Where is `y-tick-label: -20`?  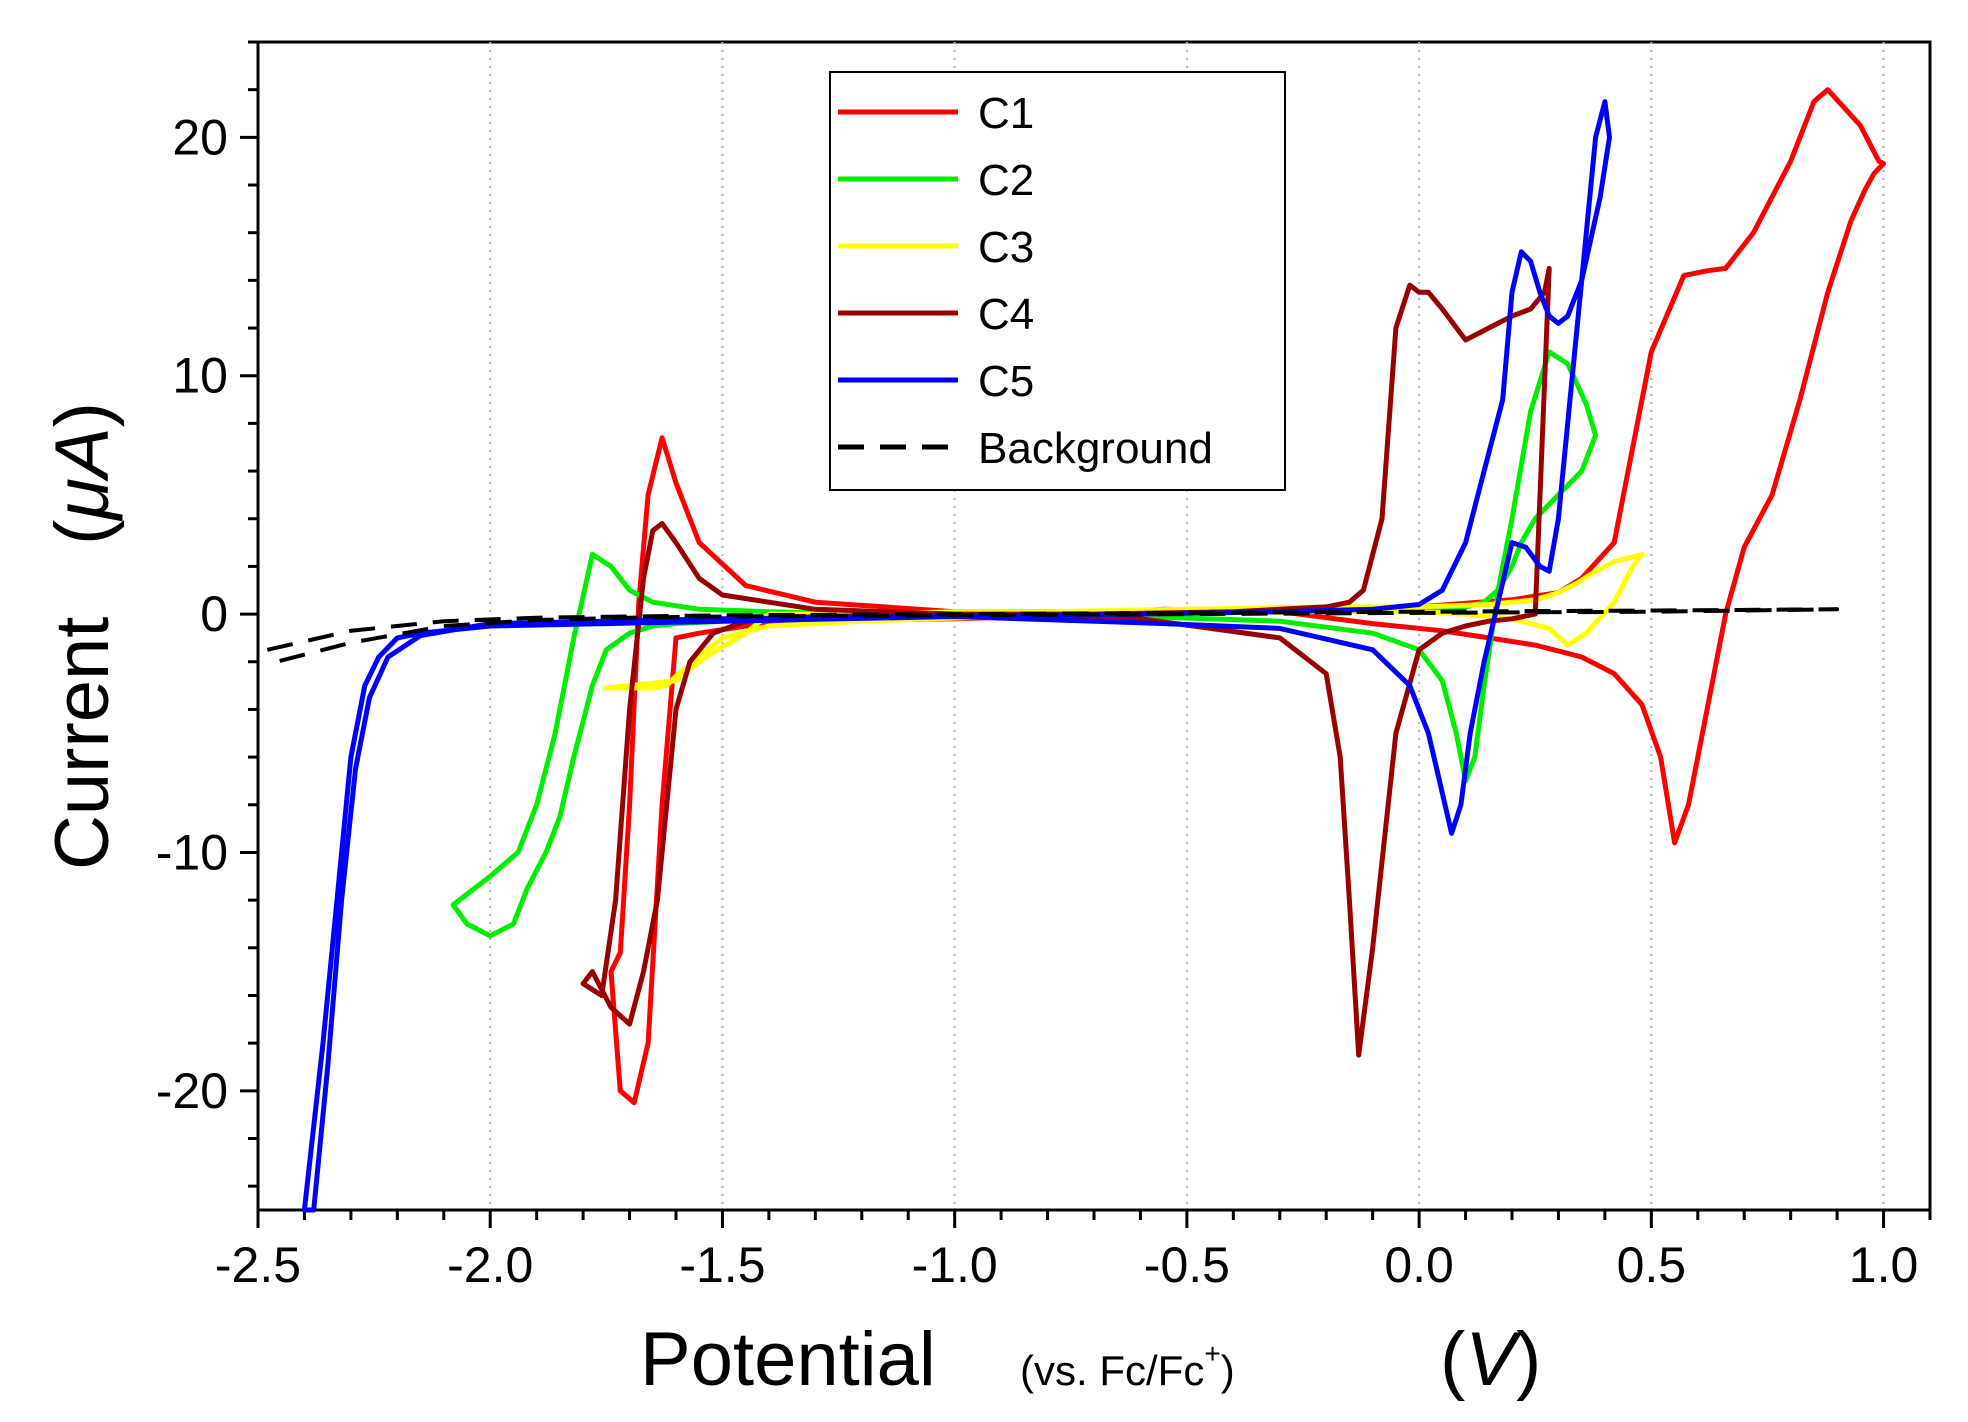 y-tick-label: -20 is located at coordinates (192, 1091).